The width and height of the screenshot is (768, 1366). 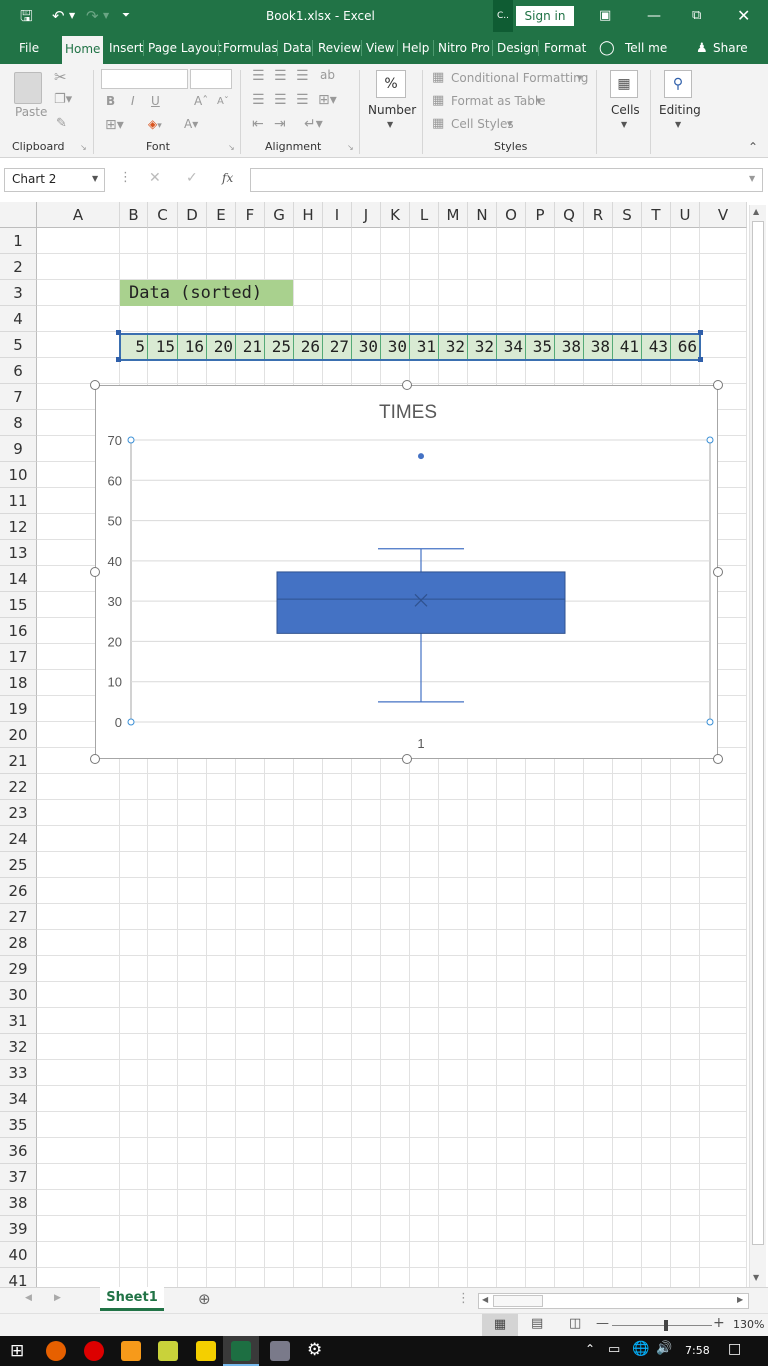 What do you see at coordinates (258, 100) in the screenshot?
I see `align-left-icon: ☰` at bounding box center [258, 100].